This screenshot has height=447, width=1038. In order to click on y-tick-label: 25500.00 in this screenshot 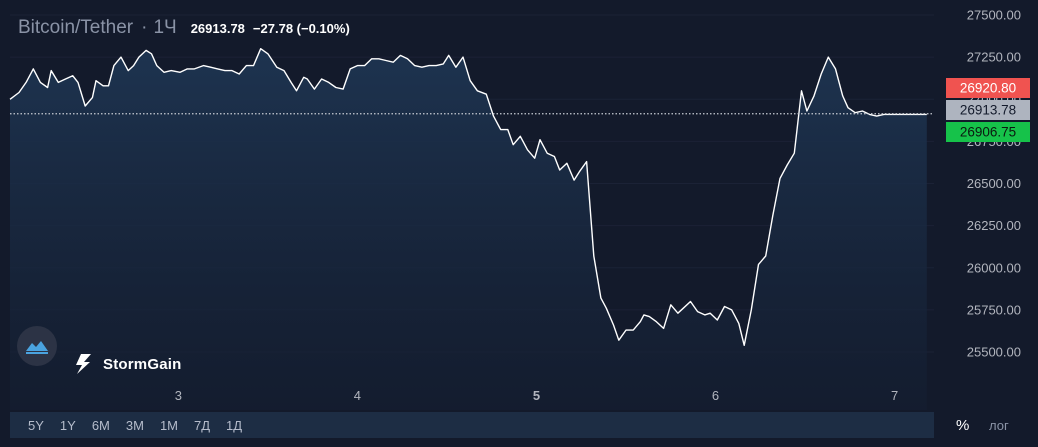, I will do `click(994, 352)`.